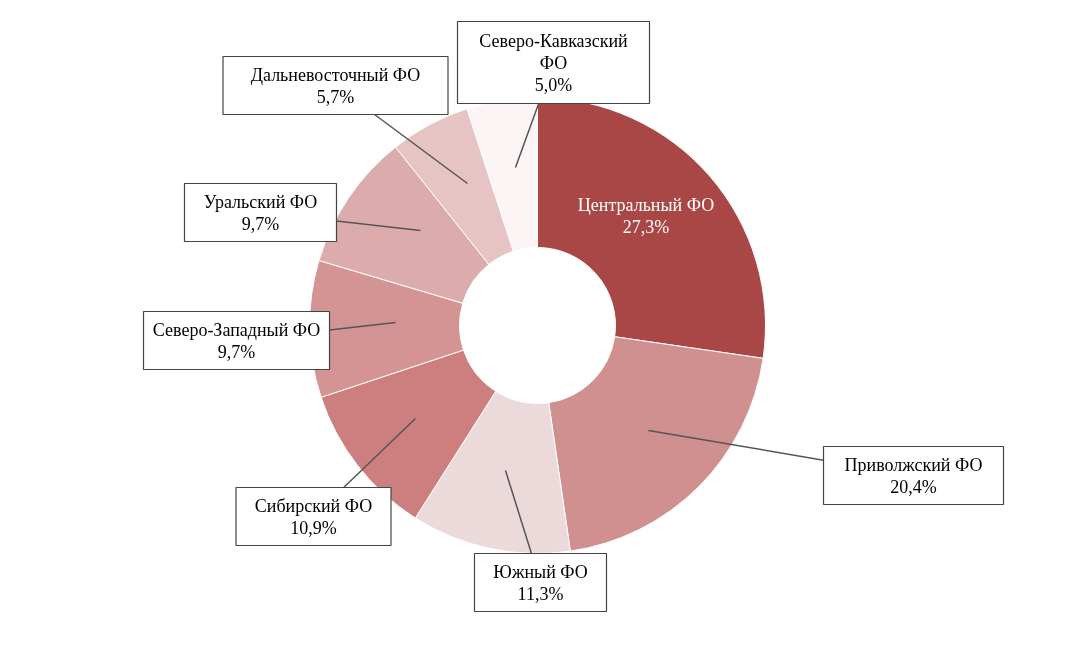  Describe the element at coordinates (335, 96) in the screenshot. I see `data-label: 5,7%` at that location.